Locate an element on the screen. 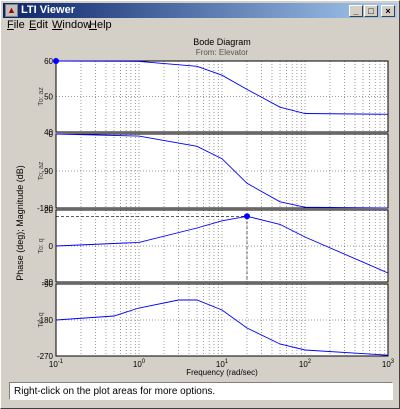  y-tick-label: 50 is located at coordinates (48, 97).